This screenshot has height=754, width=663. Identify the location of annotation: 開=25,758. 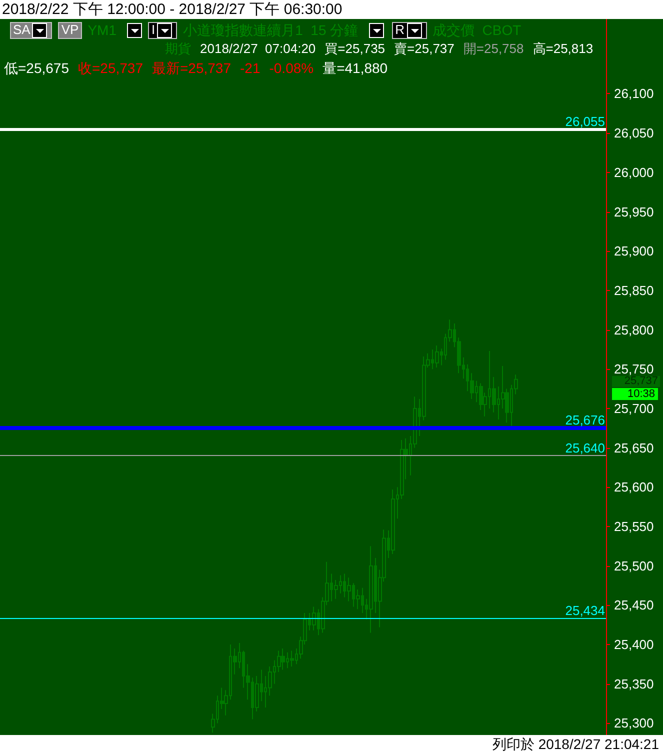
(493, 48).